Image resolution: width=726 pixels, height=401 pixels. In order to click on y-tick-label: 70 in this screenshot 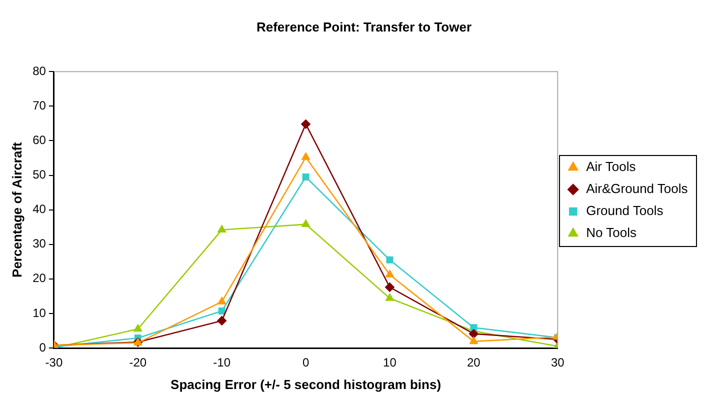, I will do `click(39, 105)`.